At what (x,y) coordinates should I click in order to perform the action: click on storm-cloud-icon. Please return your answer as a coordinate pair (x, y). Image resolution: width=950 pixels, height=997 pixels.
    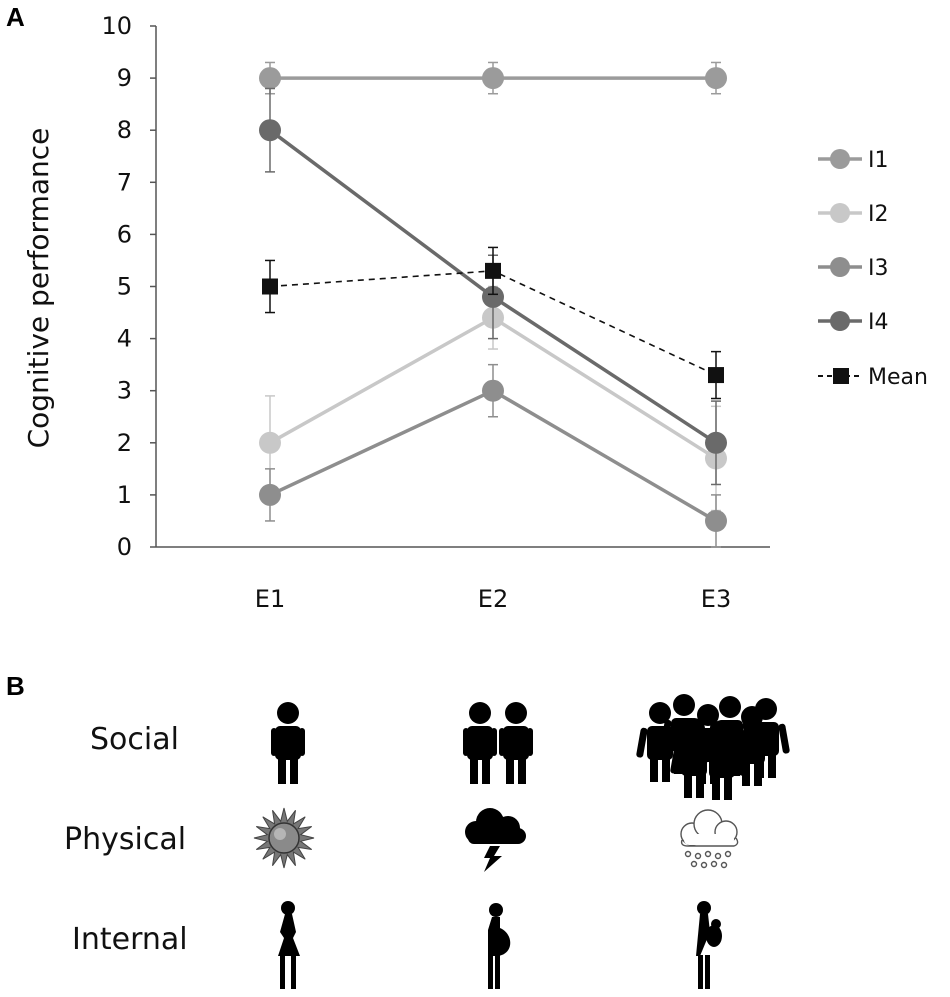
    Looking at the image, I should click on (495, 840).